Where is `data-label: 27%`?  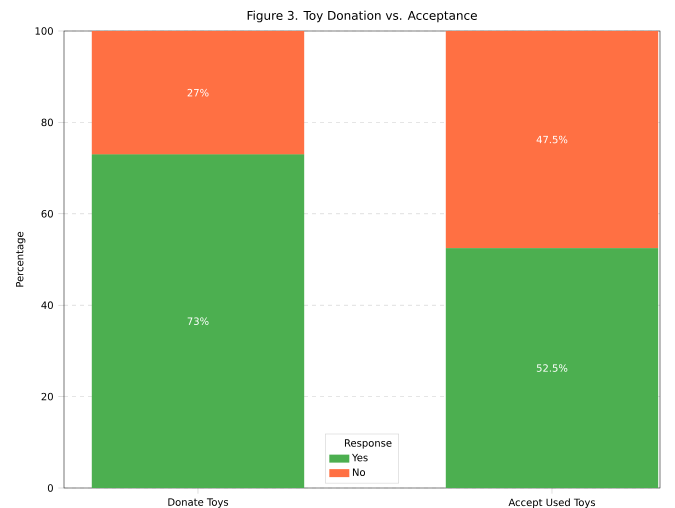 data-label: 27% is located at coordinates (198, 92).